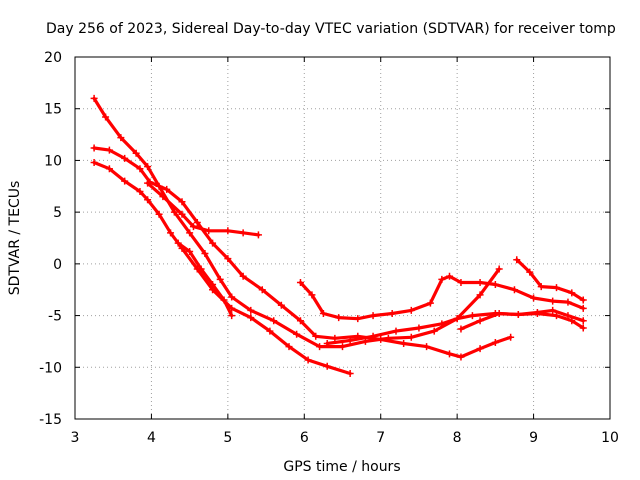  What do you see at coordinates (50, 420) in the screenshot?
I see `y-tick-label: -15` at bounding box center [50, 420].